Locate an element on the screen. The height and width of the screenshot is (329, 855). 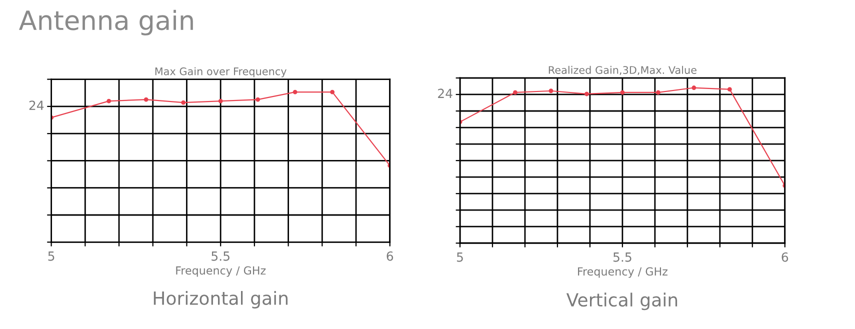
chart-title: Max Gain over Frequency is located at coordinates (221, 72).